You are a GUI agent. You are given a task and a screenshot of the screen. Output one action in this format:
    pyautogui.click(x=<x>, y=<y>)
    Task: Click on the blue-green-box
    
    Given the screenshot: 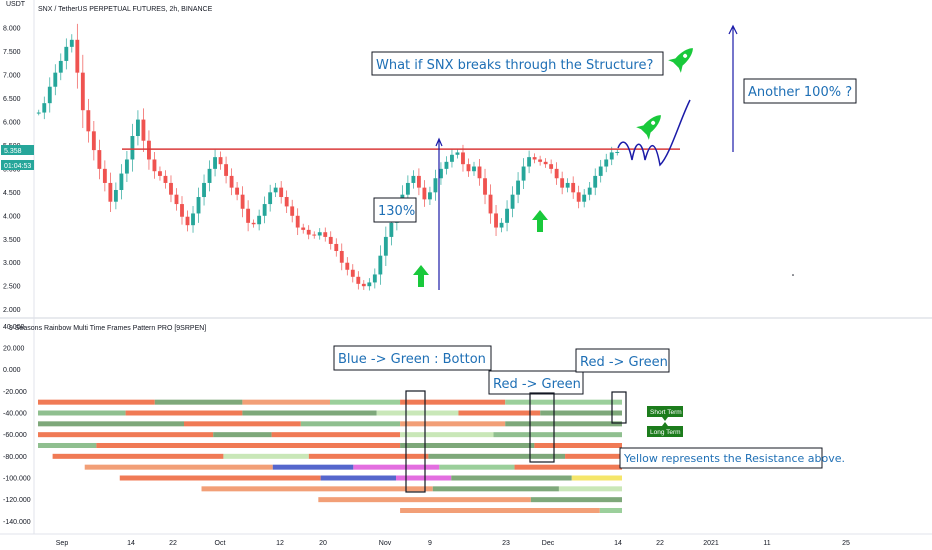 What is the action you would take?
    pyautogui.click(x=412, y=358)
    